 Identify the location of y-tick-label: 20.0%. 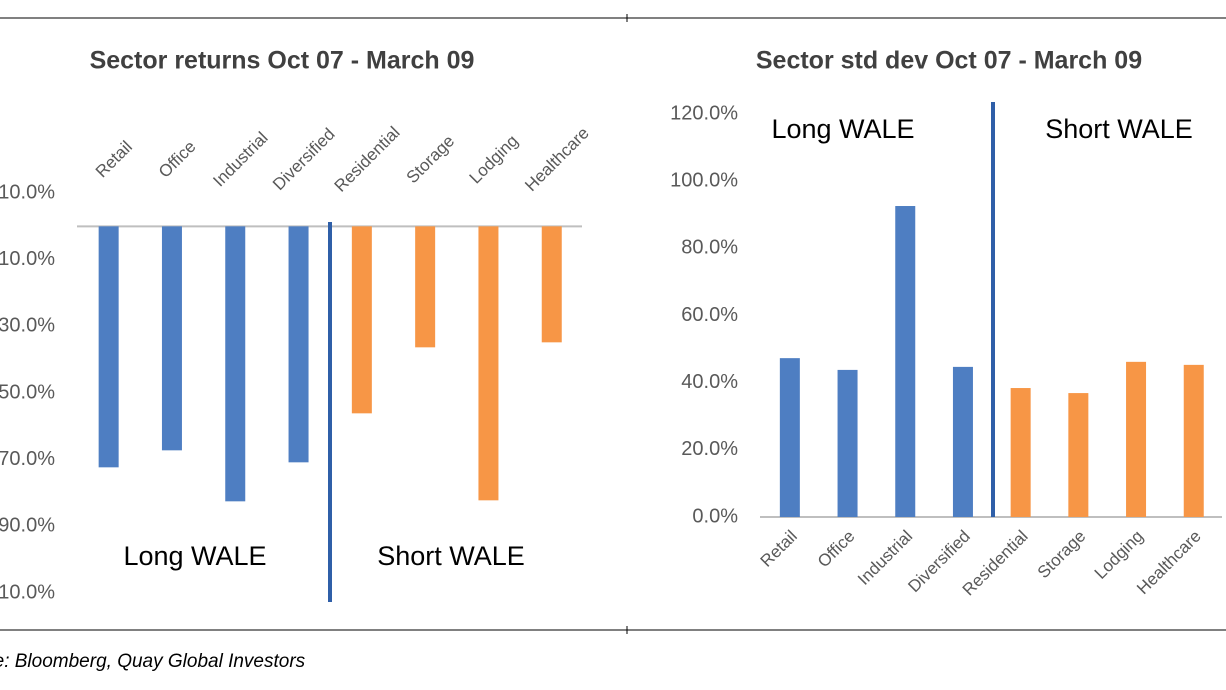
(709, 449).